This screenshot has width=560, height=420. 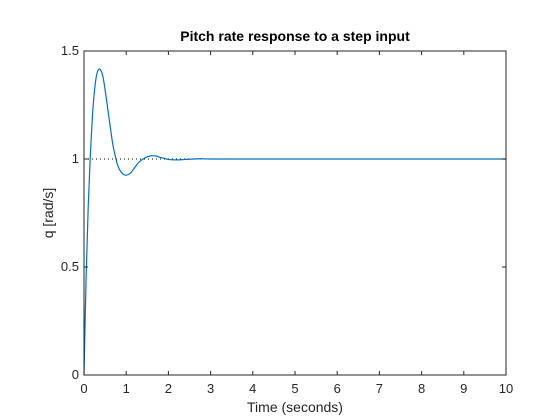 What do you see at coordinates (210, 388) in the screenshot?
I see `x-tick-label: 3` at bounding box center [210, 388].